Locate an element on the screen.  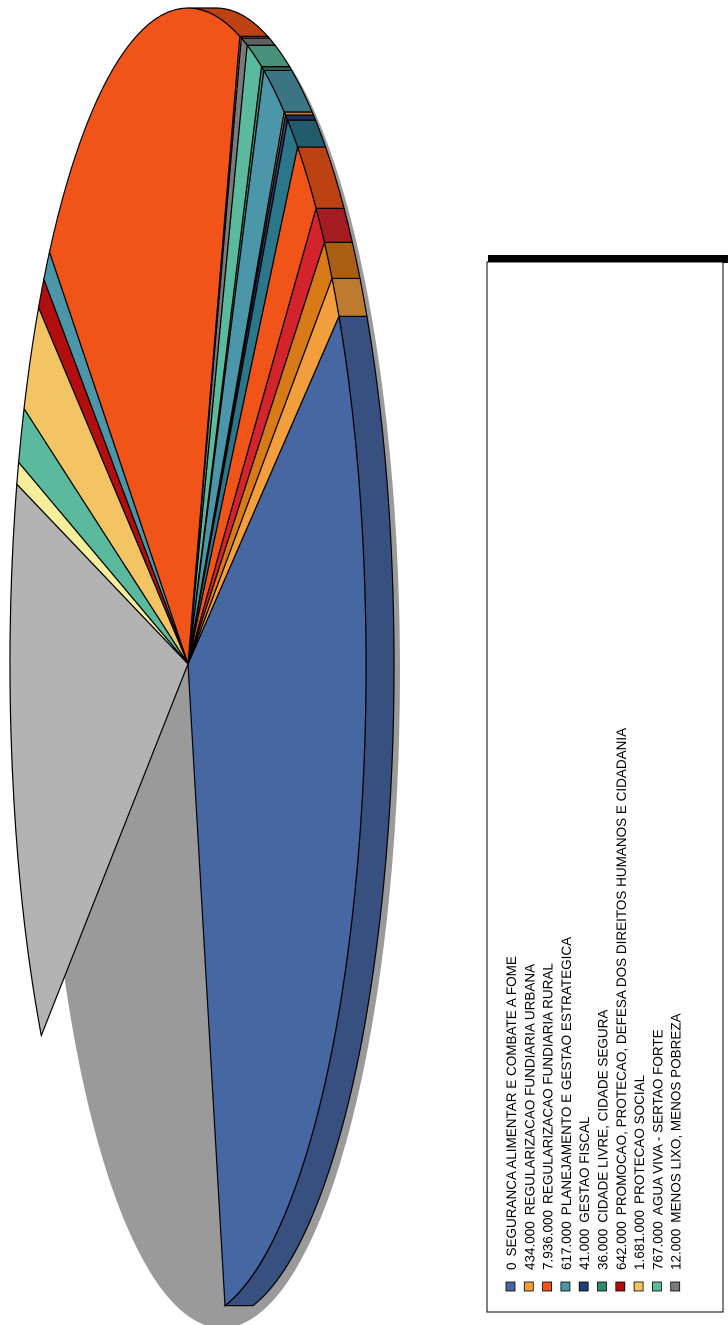
legend-label: 41.000 GESTAO FISCAL is located at coordinates (584, 1193).